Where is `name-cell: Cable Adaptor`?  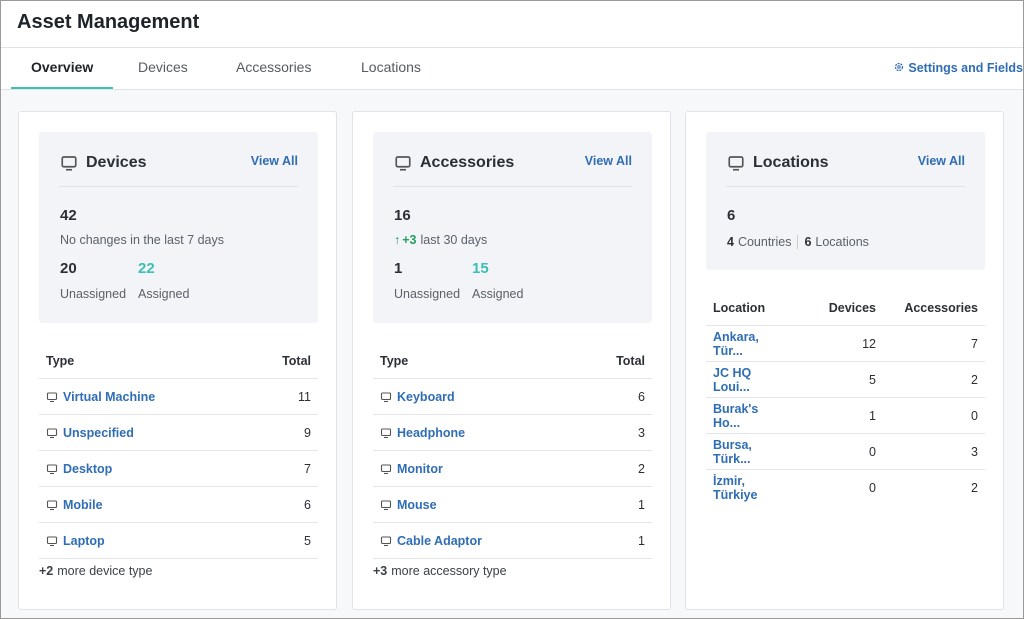
name-cell: Cable Adaptor is located at coordinates (472, 541).